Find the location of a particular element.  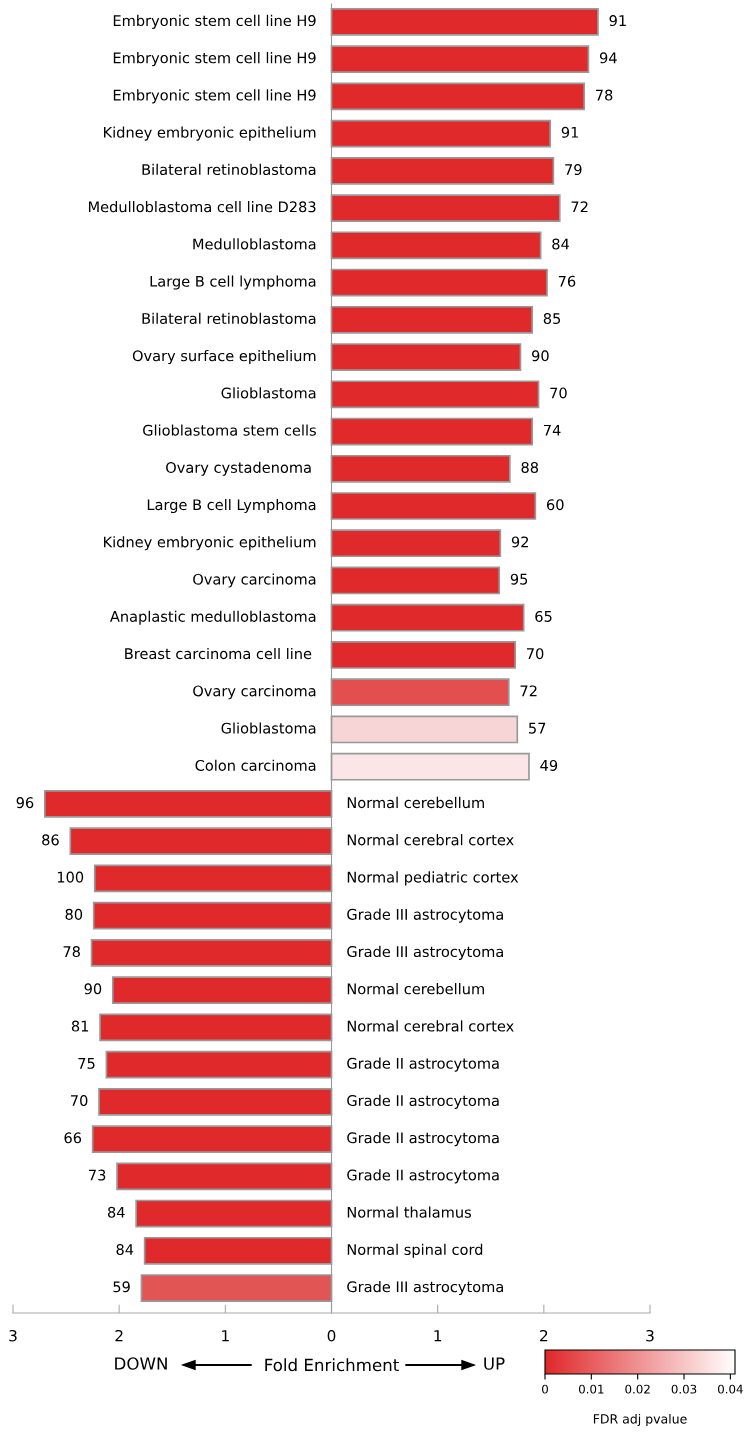

y-tick-label: Ovary cystadenoma is located at coordinates (238, 468).